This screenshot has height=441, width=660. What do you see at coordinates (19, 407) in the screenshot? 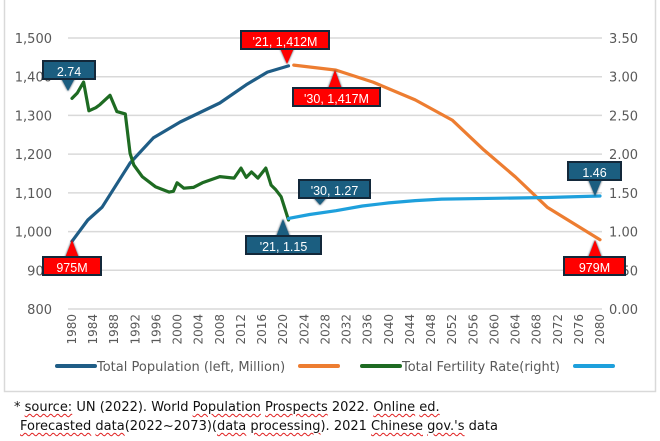
I see `footnote-text: *` at bounding box center [19, 407].